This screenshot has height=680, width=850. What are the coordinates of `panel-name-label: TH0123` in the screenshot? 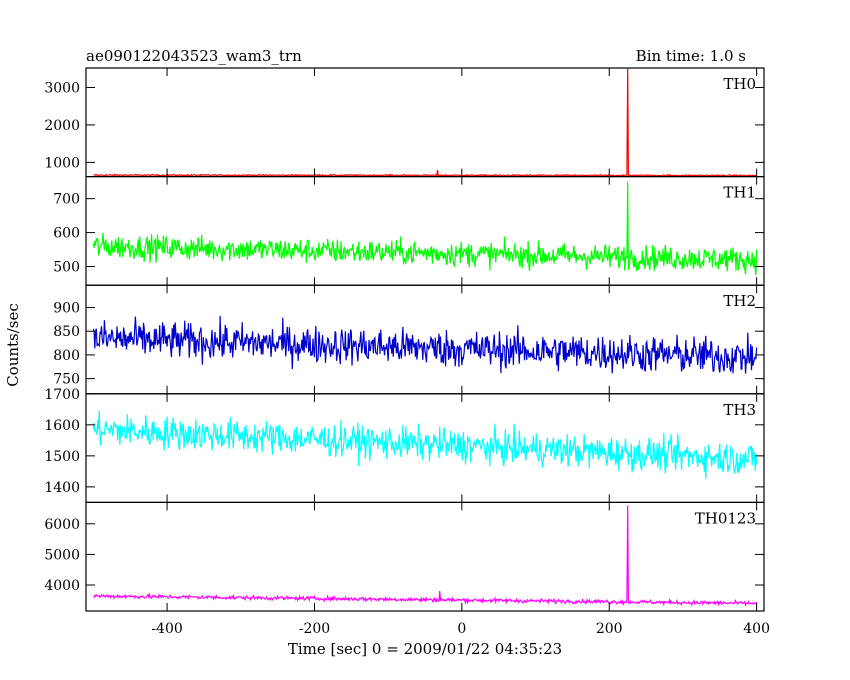 It's located at (725, 518).